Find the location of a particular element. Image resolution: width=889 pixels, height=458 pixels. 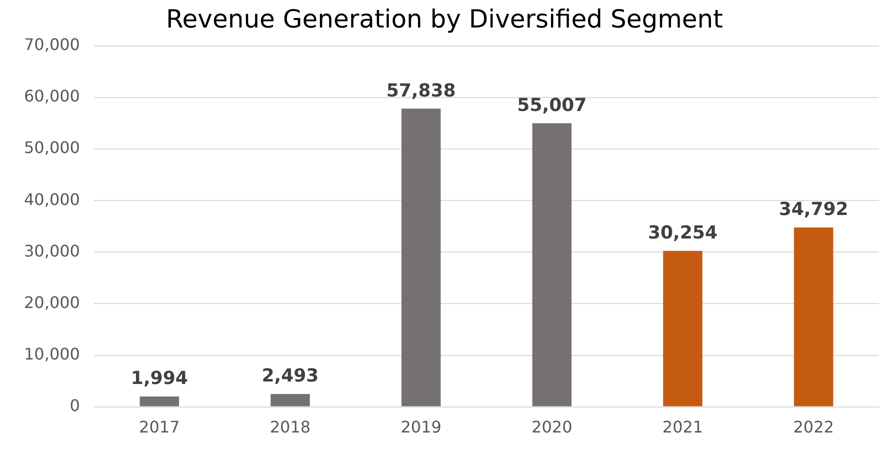

data-label: 34,792 is located at coordinates (813, 209).